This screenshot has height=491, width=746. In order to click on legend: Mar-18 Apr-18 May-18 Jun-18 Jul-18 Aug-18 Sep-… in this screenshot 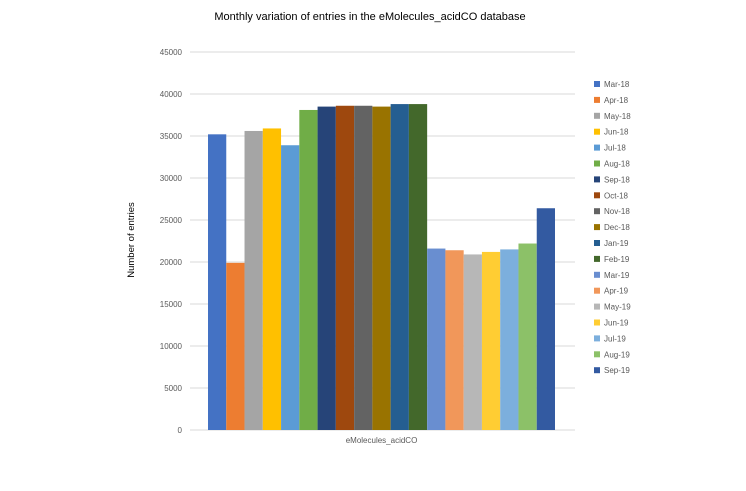, I will do `click(612, 227)`.